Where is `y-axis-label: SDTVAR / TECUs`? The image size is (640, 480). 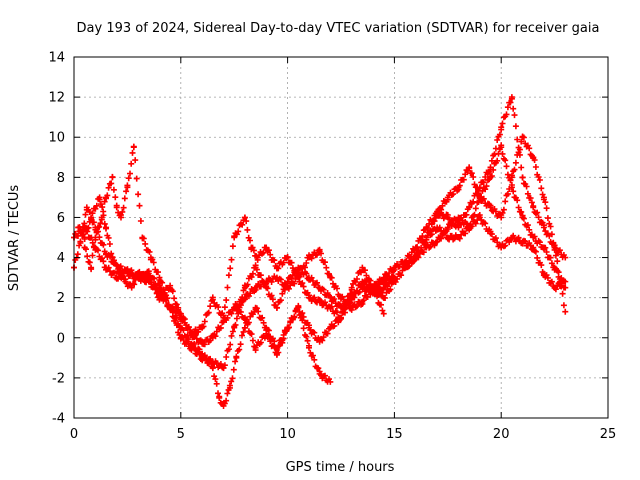
y-axis-label: SDTVAR / TECUs is located at coordinates (14, 238).